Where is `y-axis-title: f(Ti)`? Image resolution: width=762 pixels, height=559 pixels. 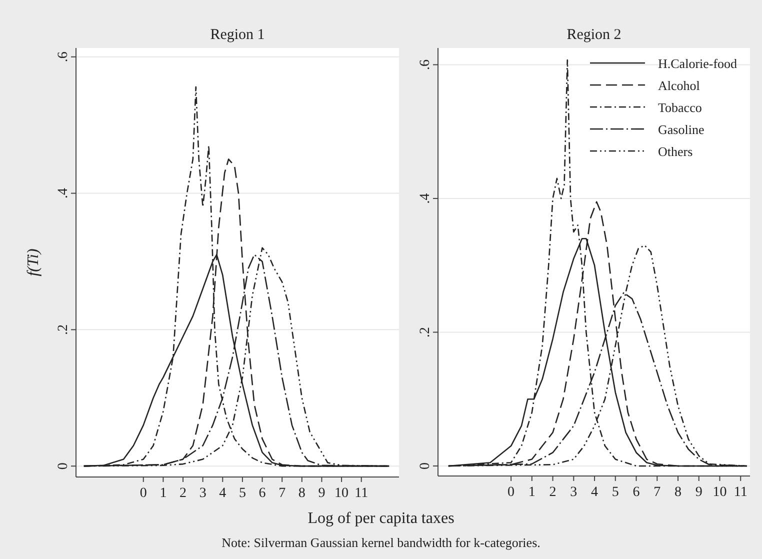 y-axis-title: f(Ti) is located at coordinates (33, 262).